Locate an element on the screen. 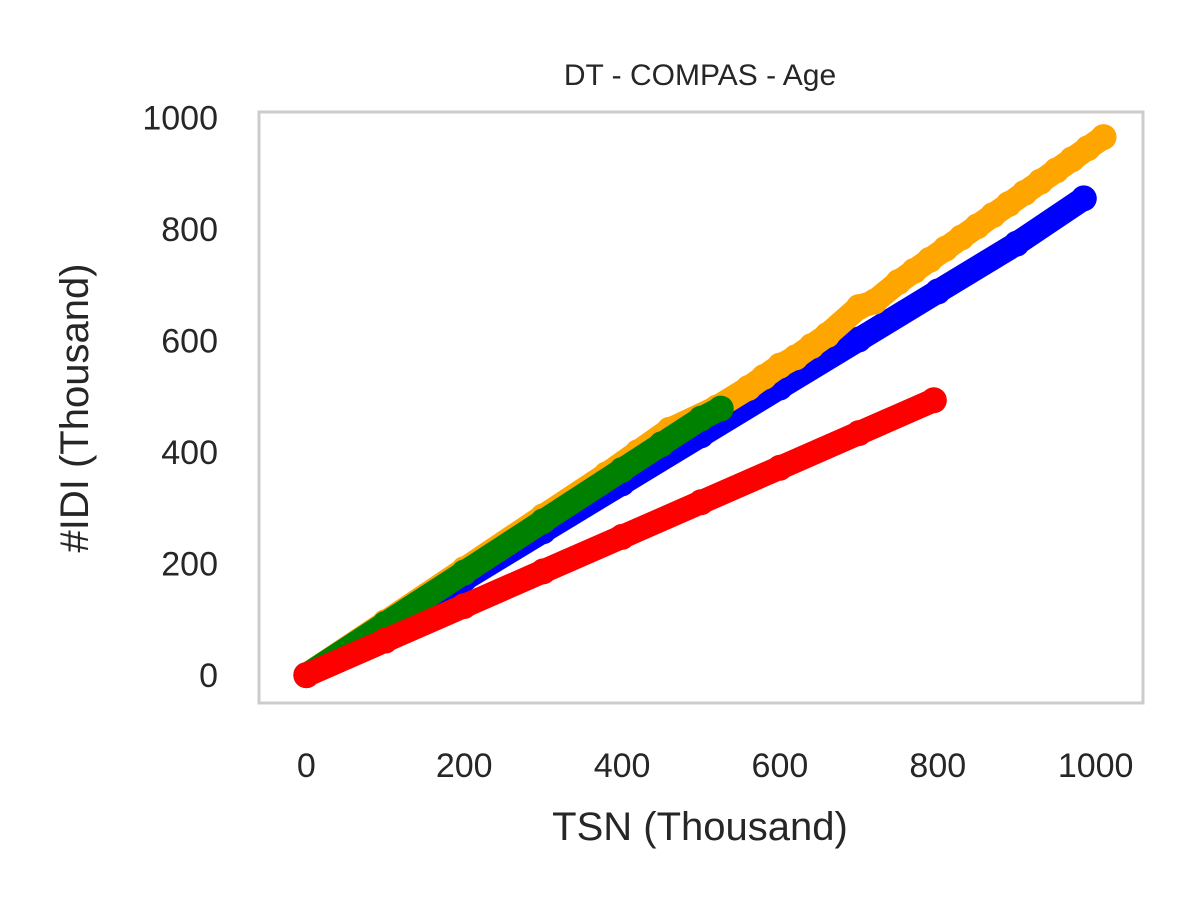 The image size is (1200, 900). y-tick-label: 0 is located at coordinates (208, 676).